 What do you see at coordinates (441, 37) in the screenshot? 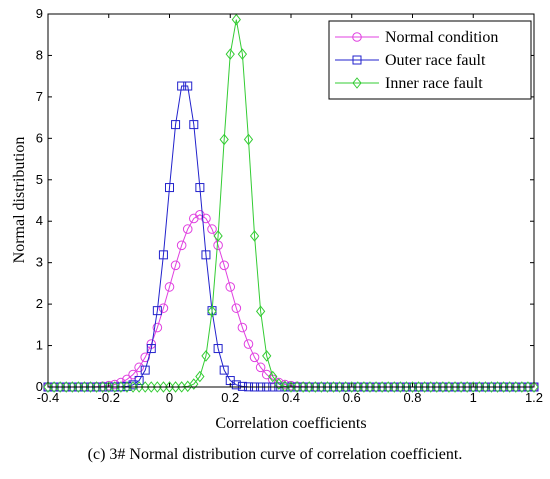
I see `legend-entry: Normal condition` at bounding box center [441, 37].